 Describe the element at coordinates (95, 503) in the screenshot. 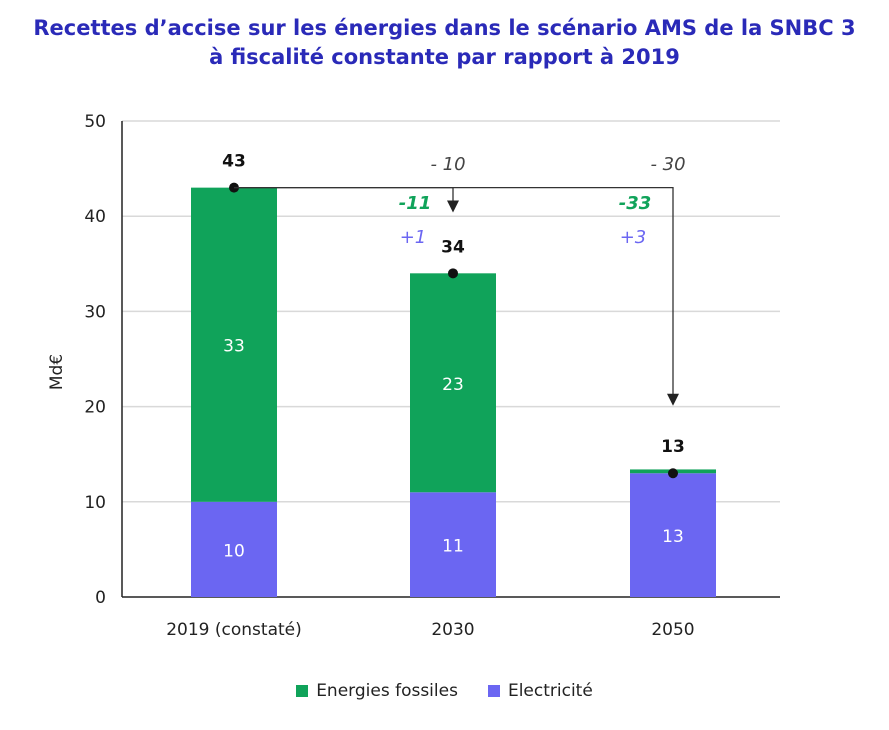

I see `y-tick-label: 10` at that location.